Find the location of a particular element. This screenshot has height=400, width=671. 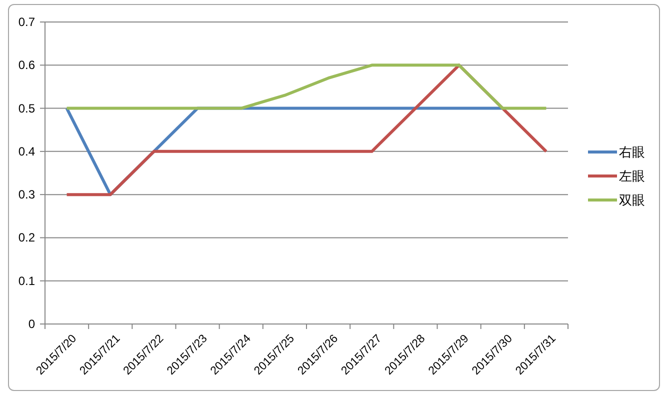

line-series is located at coordinates (306, 87).